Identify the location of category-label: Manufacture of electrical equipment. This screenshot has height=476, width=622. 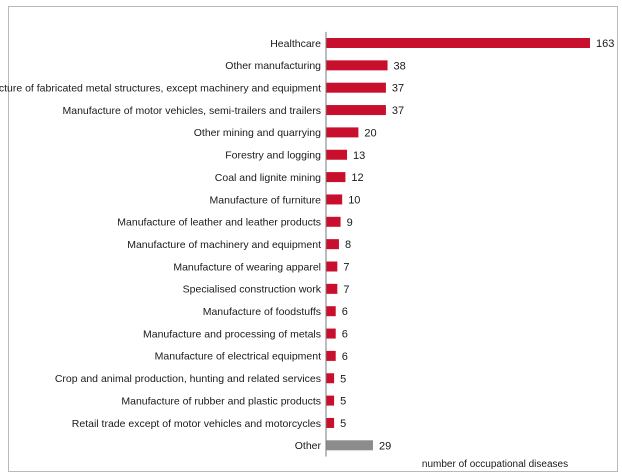
(238, 357).